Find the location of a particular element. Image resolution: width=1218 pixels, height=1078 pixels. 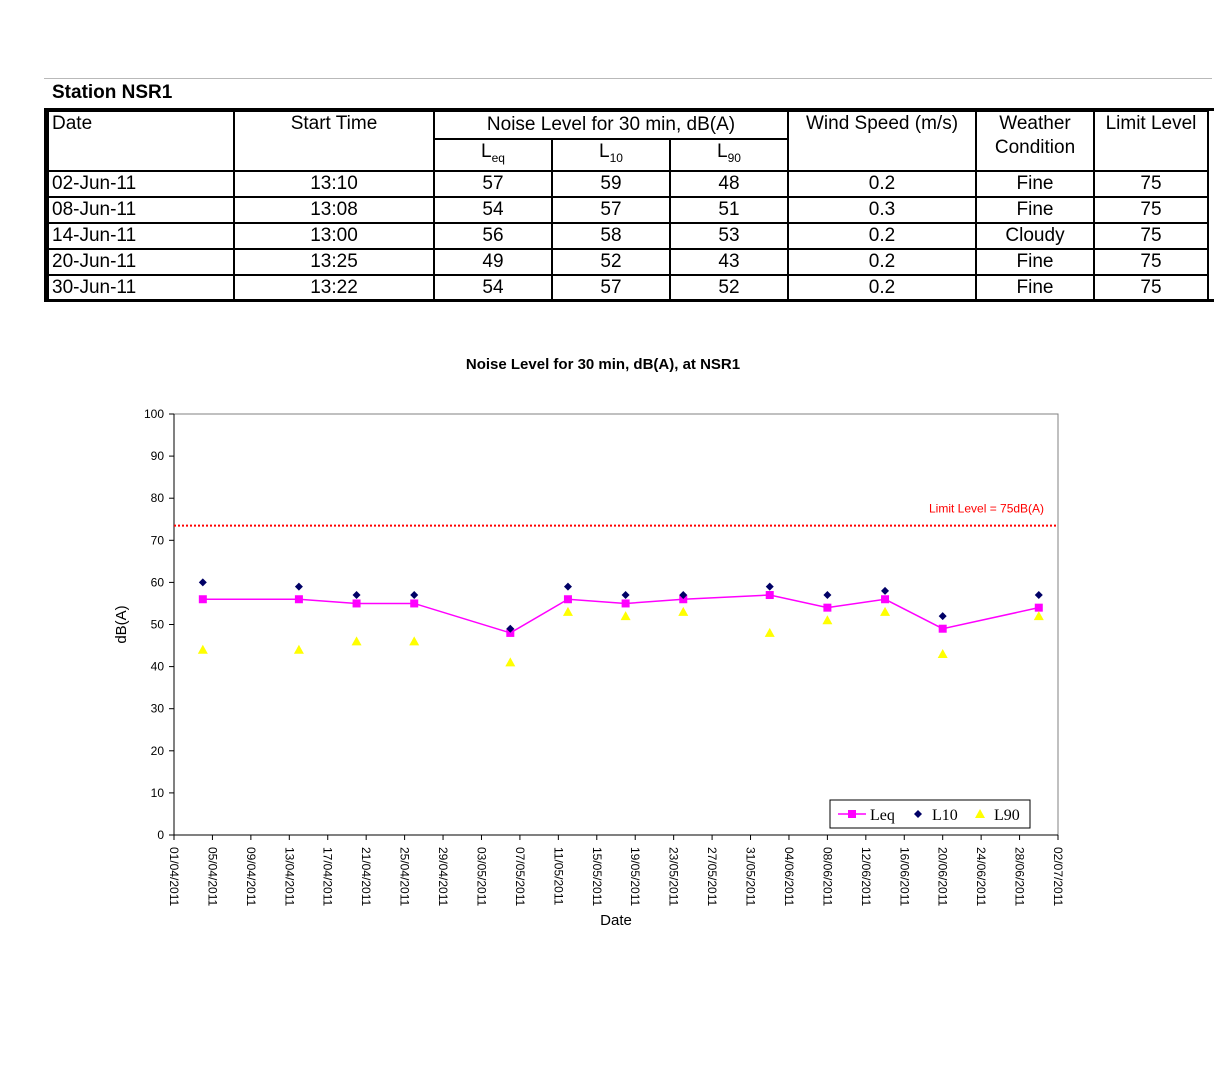

legend-marker-l90 is located at coordinates (980, 813).